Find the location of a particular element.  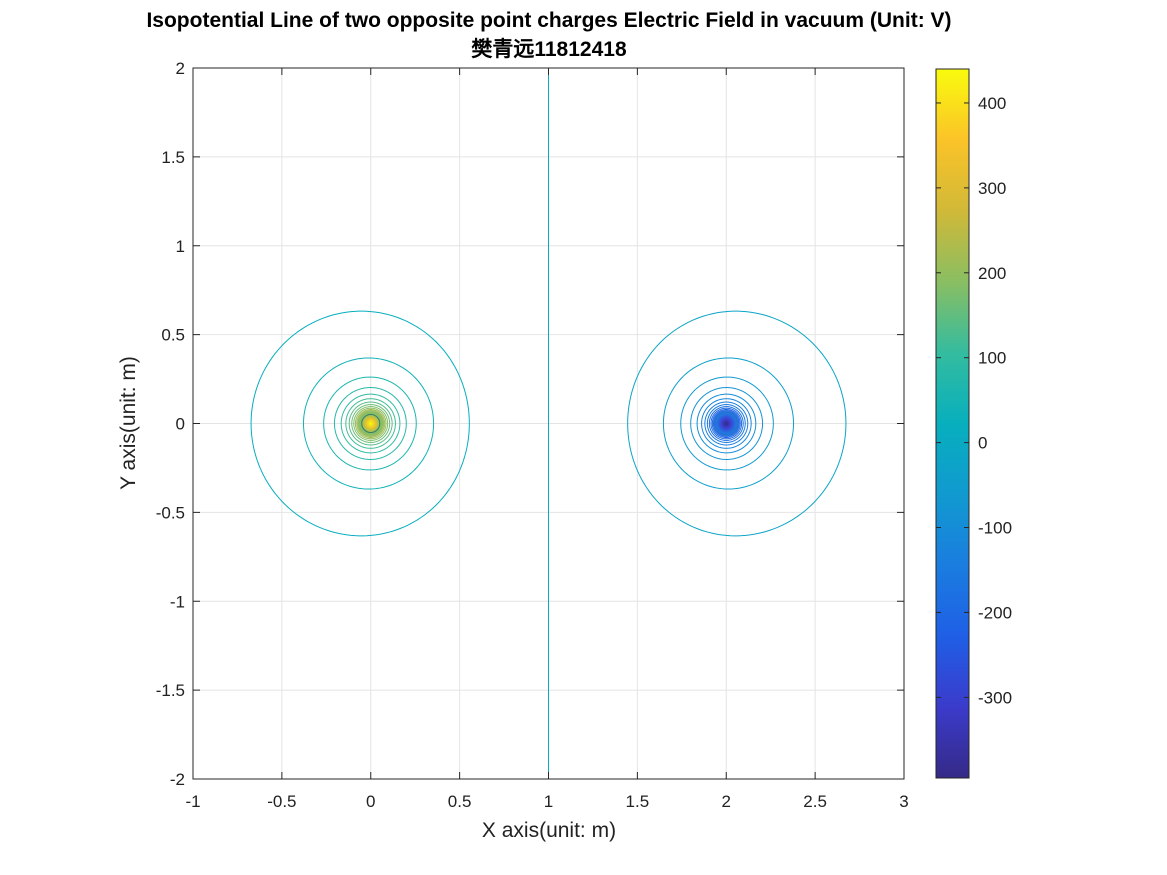

x-tick-label: 3 is located at coordinates (903, 801).